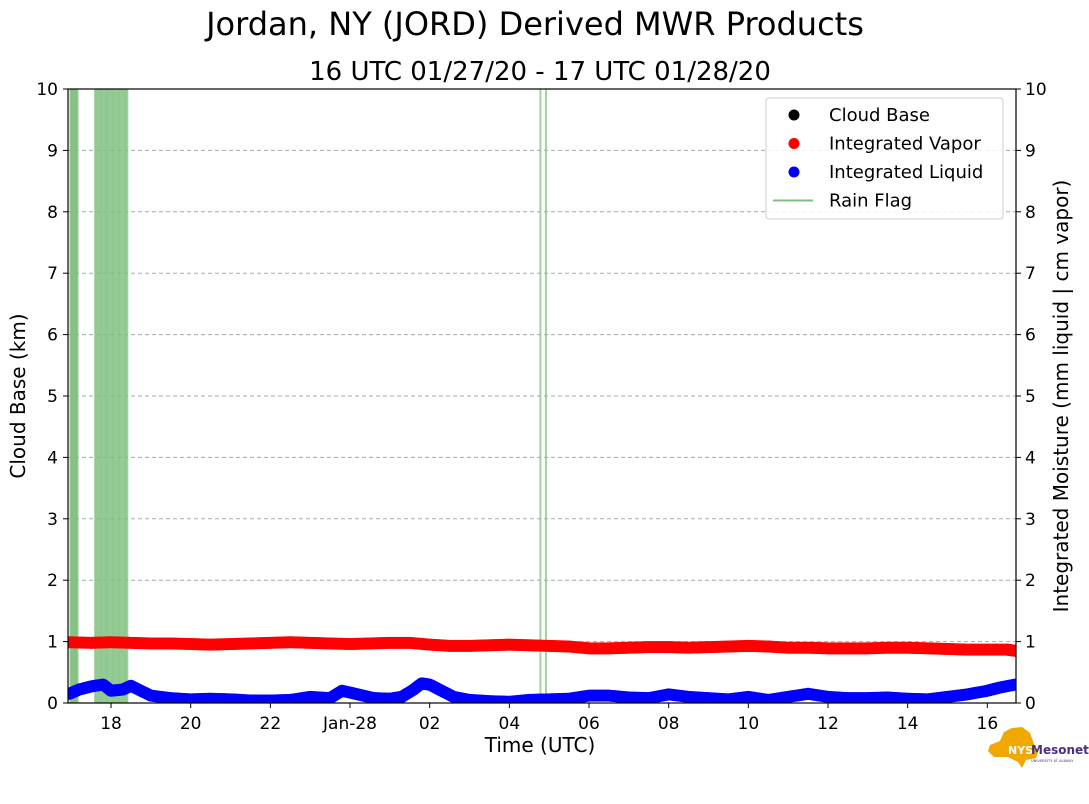  I want to click on legend-label: Integrated Liquid, so click(906, 172).